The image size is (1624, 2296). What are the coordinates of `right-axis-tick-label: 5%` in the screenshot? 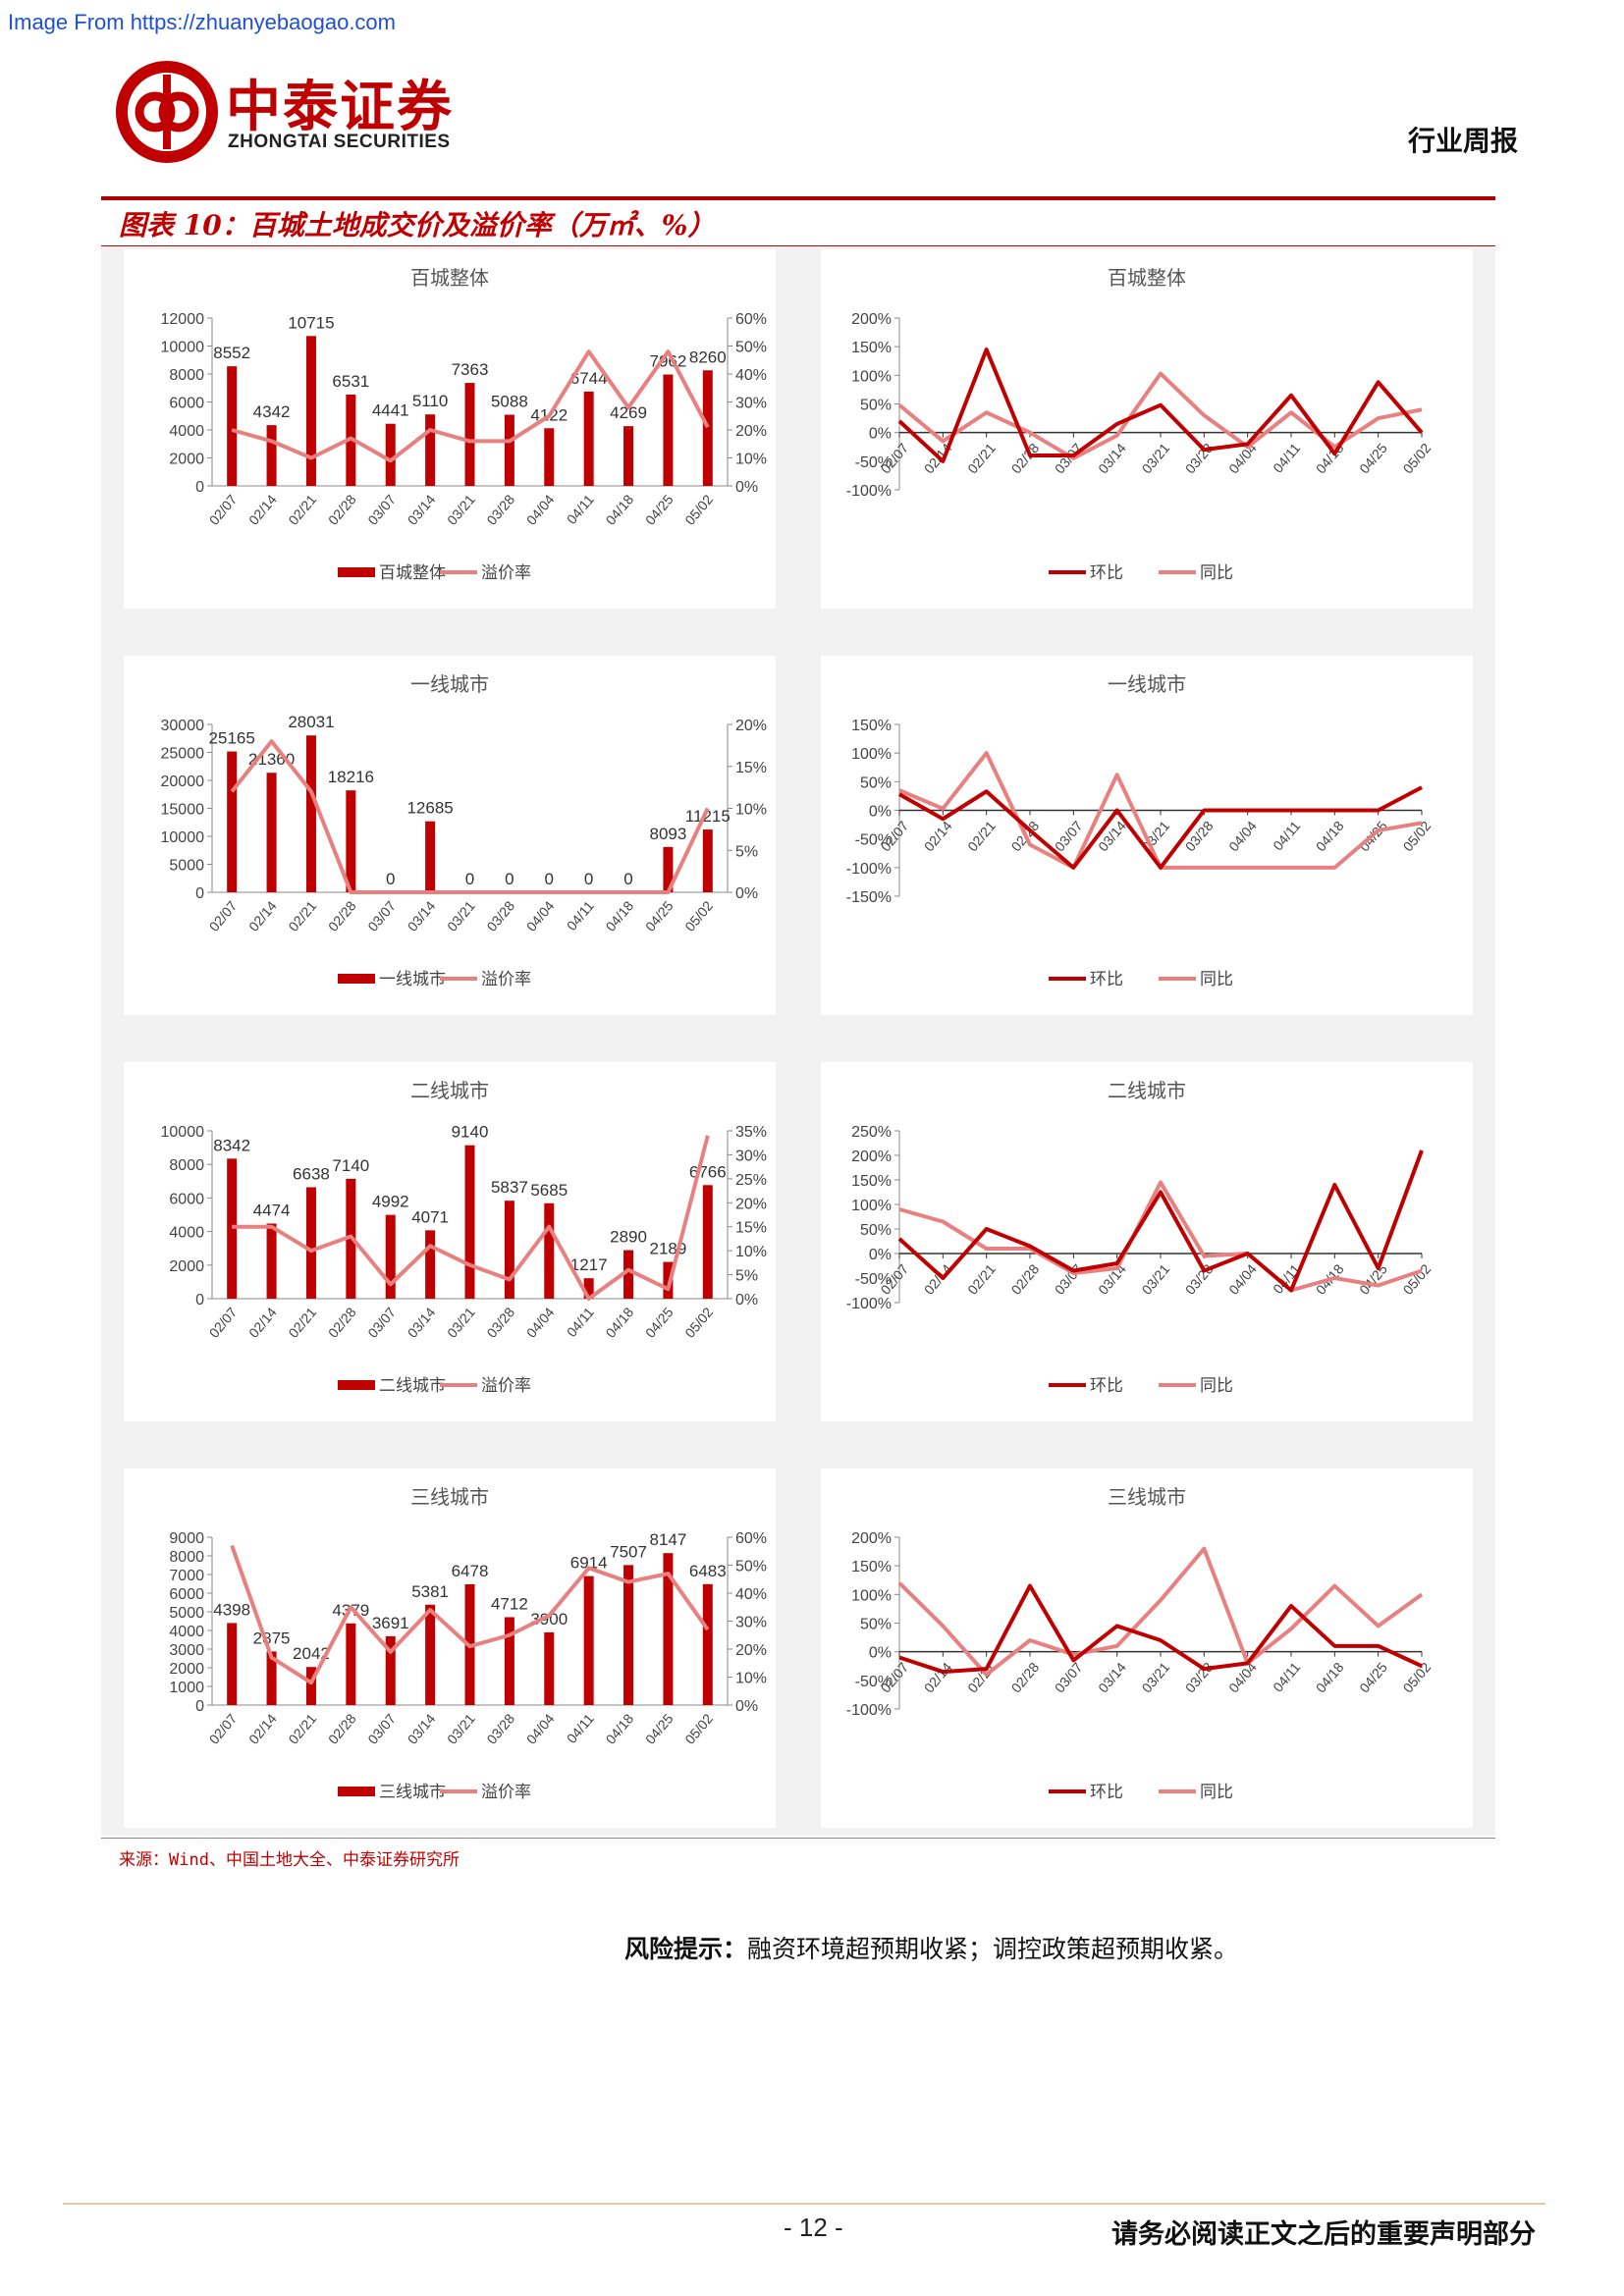 It's located at (746, 852).